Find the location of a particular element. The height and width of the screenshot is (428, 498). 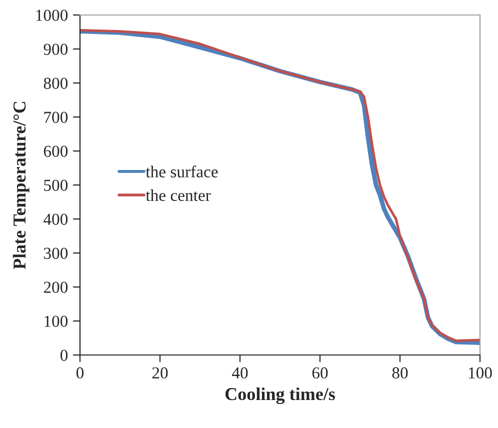

y-tick-label: 800 is located at coordinates (56, 83).